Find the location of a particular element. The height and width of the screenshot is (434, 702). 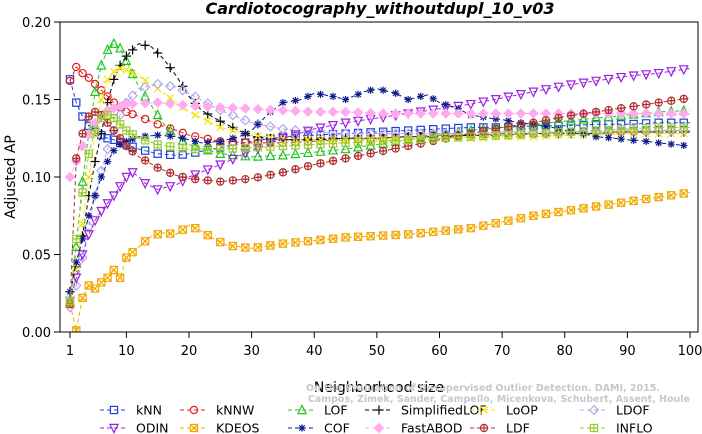

legend-item-cof: COF is located at coordinates (319, 427).